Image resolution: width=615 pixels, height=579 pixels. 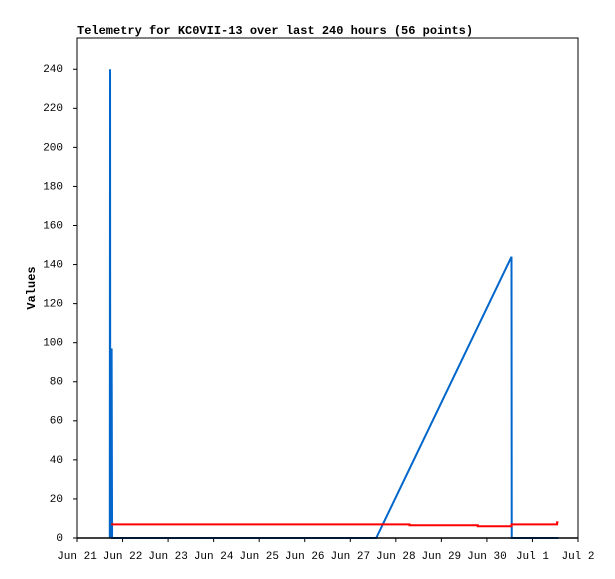 I want to click on x-tick-label: Jun 21, so click(x=77, y=557).